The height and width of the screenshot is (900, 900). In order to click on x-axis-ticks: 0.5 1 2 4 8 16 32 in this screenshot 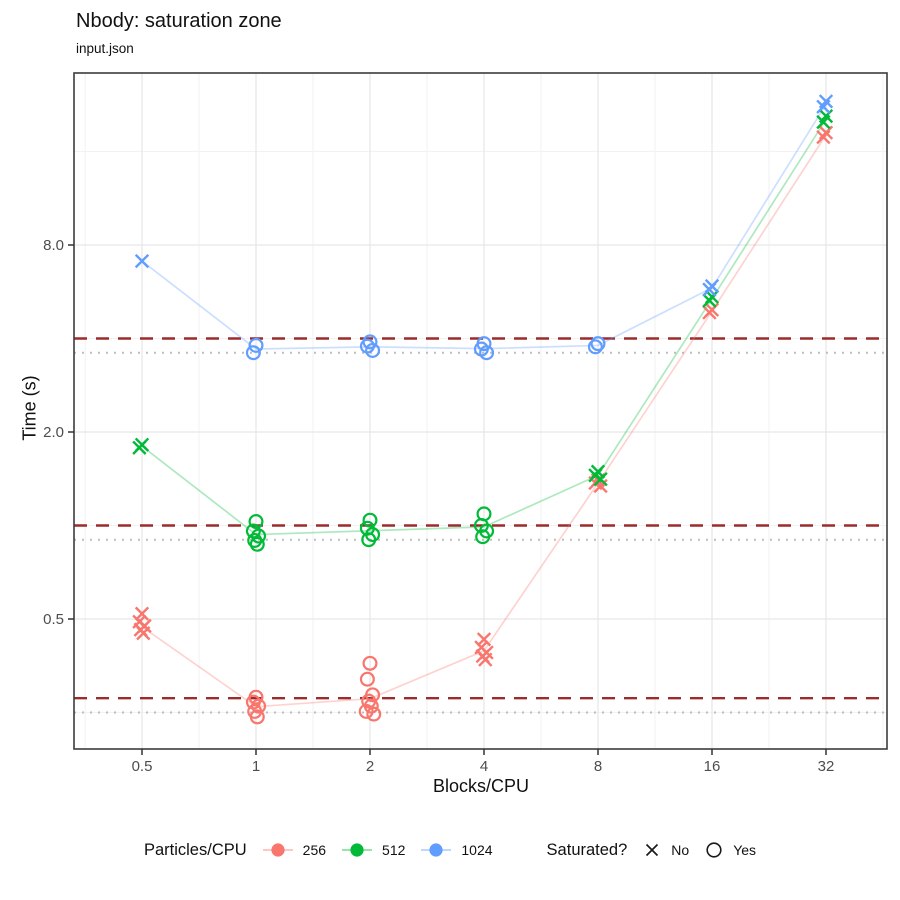, I will do `click(483, 762)`.